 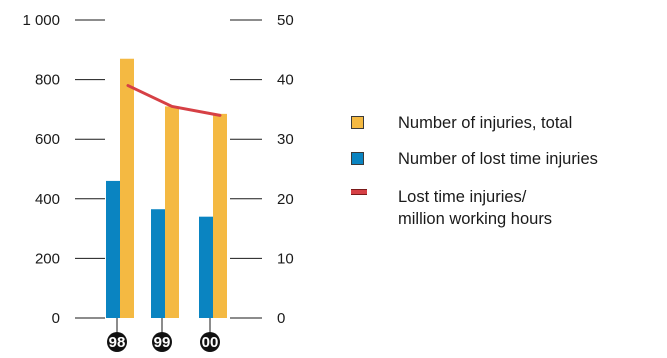 What do you see at coordinates (285, 258) in the screenshot?
I see `right-axis-tick-label: 10` at bounding box center [285, 258].